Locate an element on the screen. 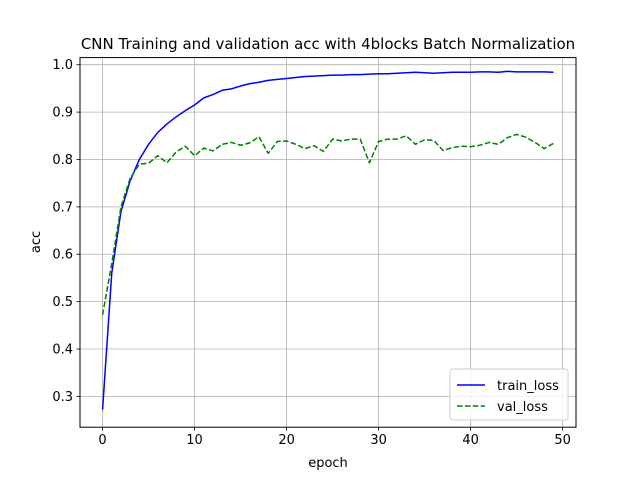 The height and width of the screenshot is (480, 640). y-tick-label: 0.7 is located at coordinates (62, 207).